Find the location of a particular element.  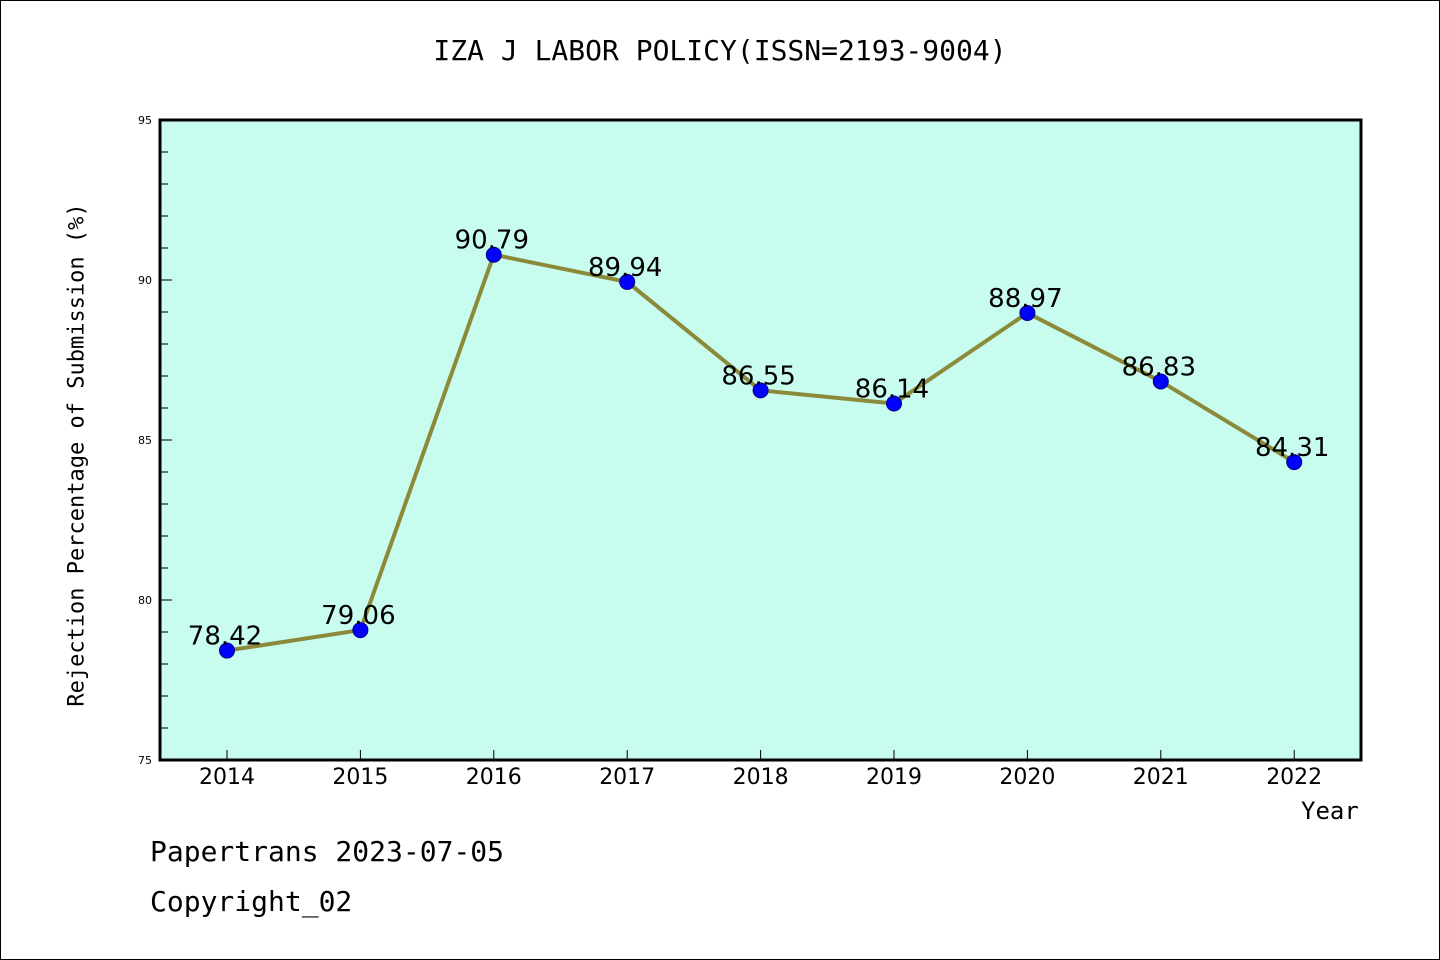

x-tick-label: 2022 is located at coordinates (1294, 777).